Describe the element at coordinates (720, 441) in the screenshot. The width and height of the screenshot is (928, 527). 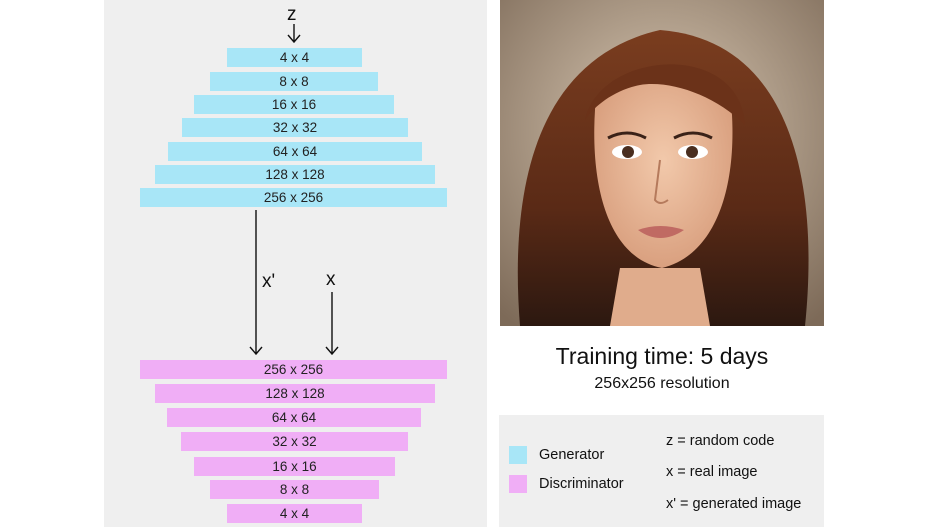
I see `z-definition: z = random code` at that location.